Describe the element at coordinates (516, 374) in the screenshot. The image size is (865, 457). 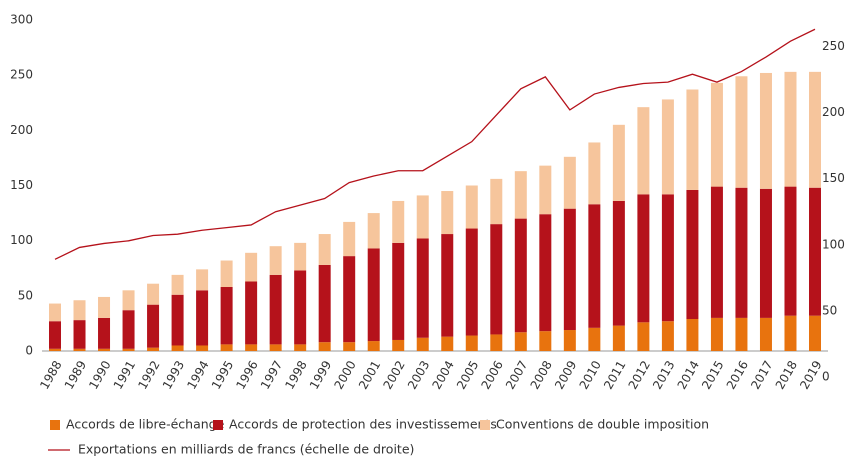
I see `x-tick-label: 2007` at that location.